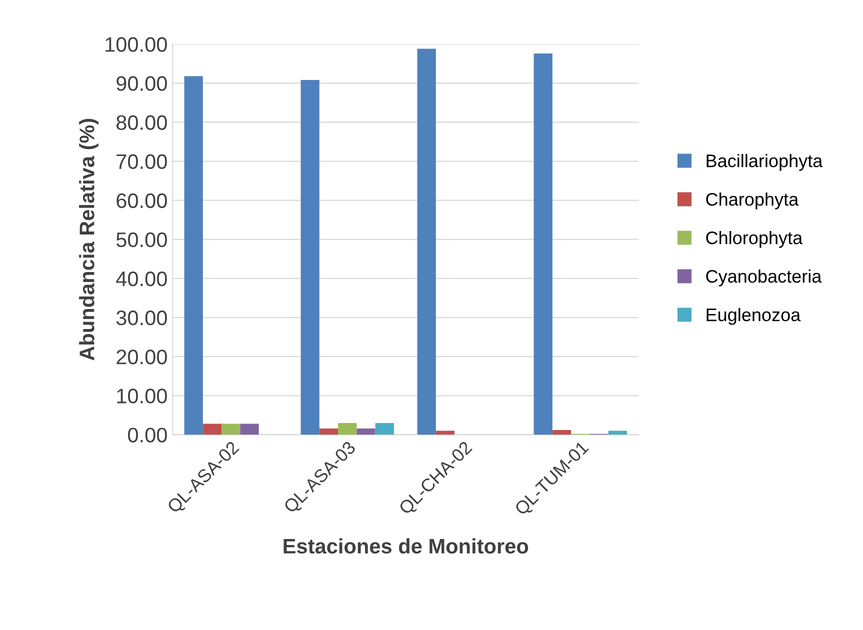 This screenshot has width=863, height=630. I want to click on legend-label: Bacillariophyta, so click(764, 162).